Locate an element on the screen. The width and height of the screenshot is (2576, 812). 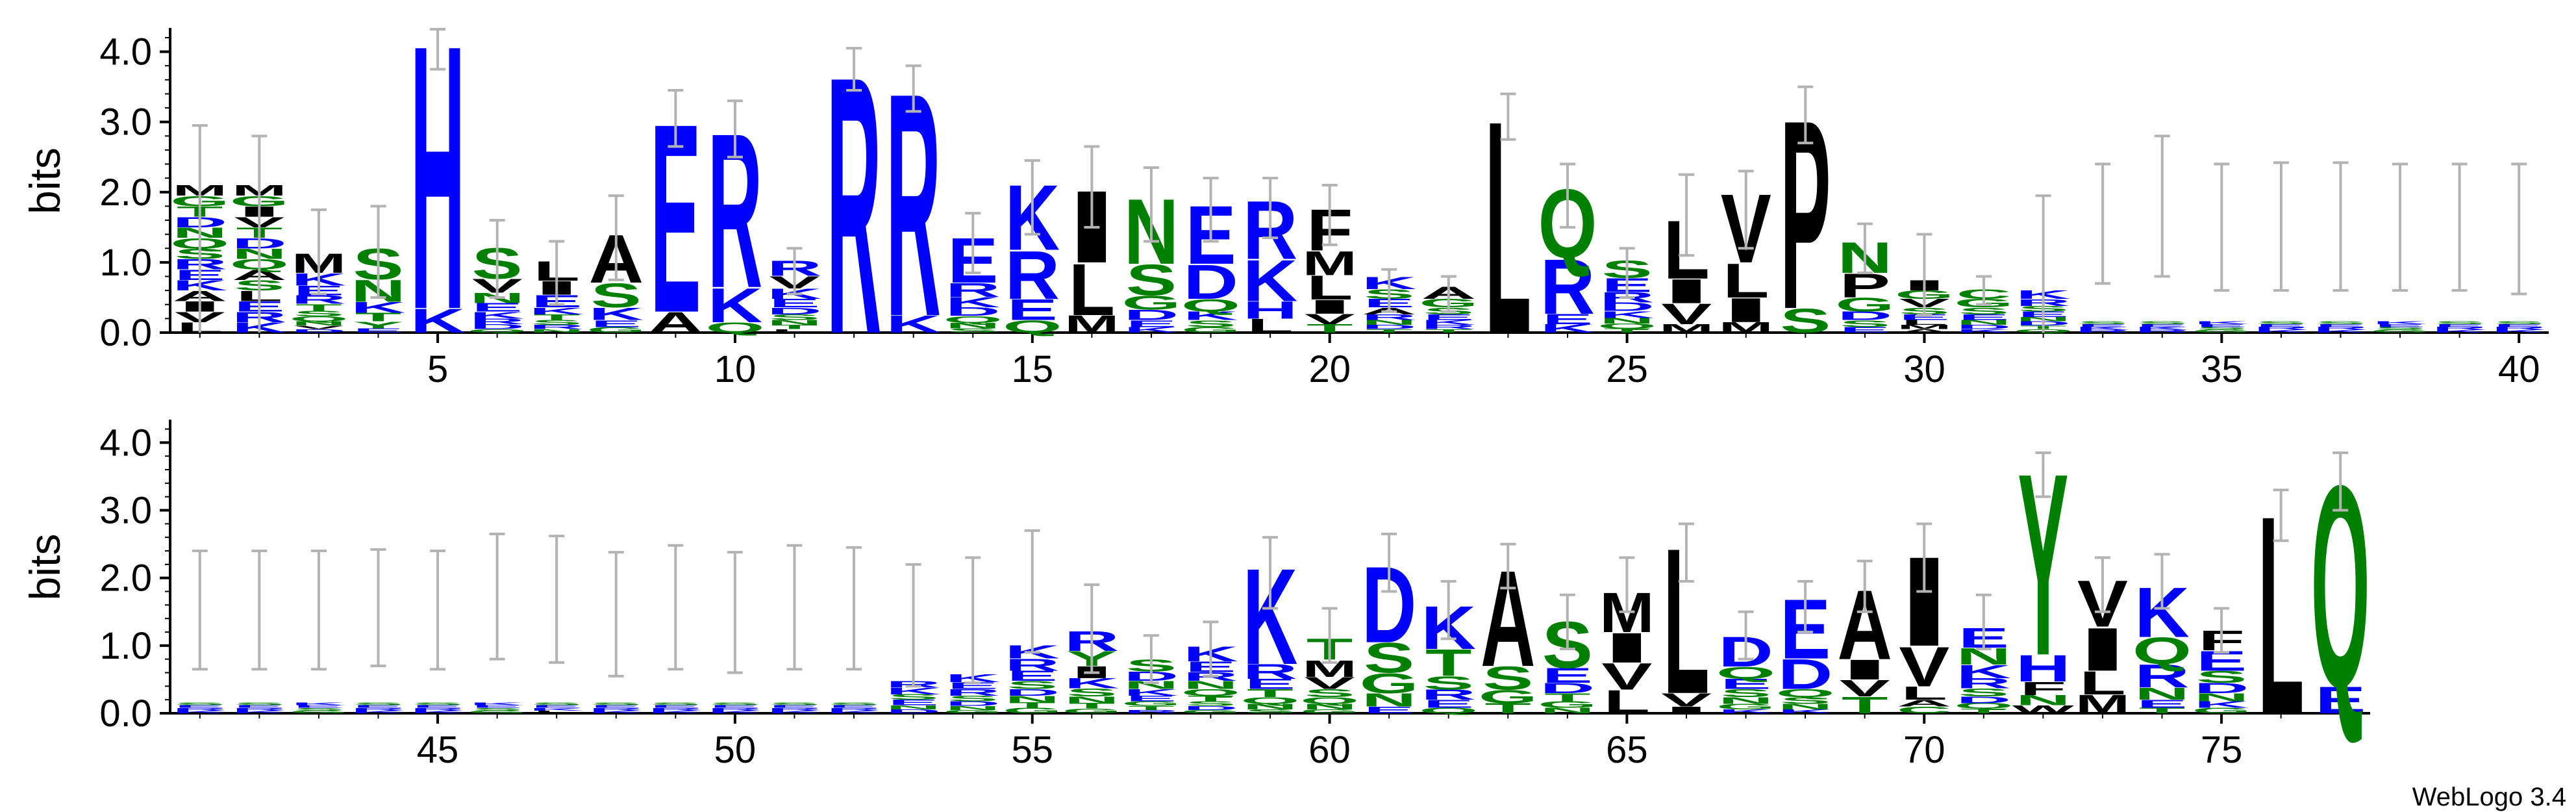
y-tick-label: 0.0 is located at coordinates (125, 713).